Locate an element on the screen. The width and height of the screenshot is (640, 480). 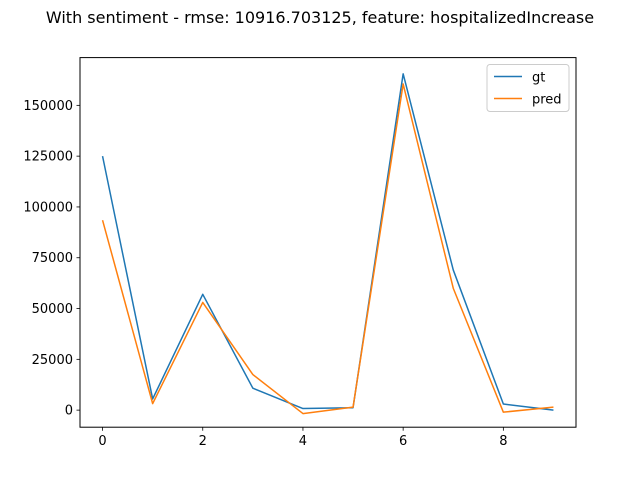
x-tick-label: 4 is located at coordinates (303, 441).